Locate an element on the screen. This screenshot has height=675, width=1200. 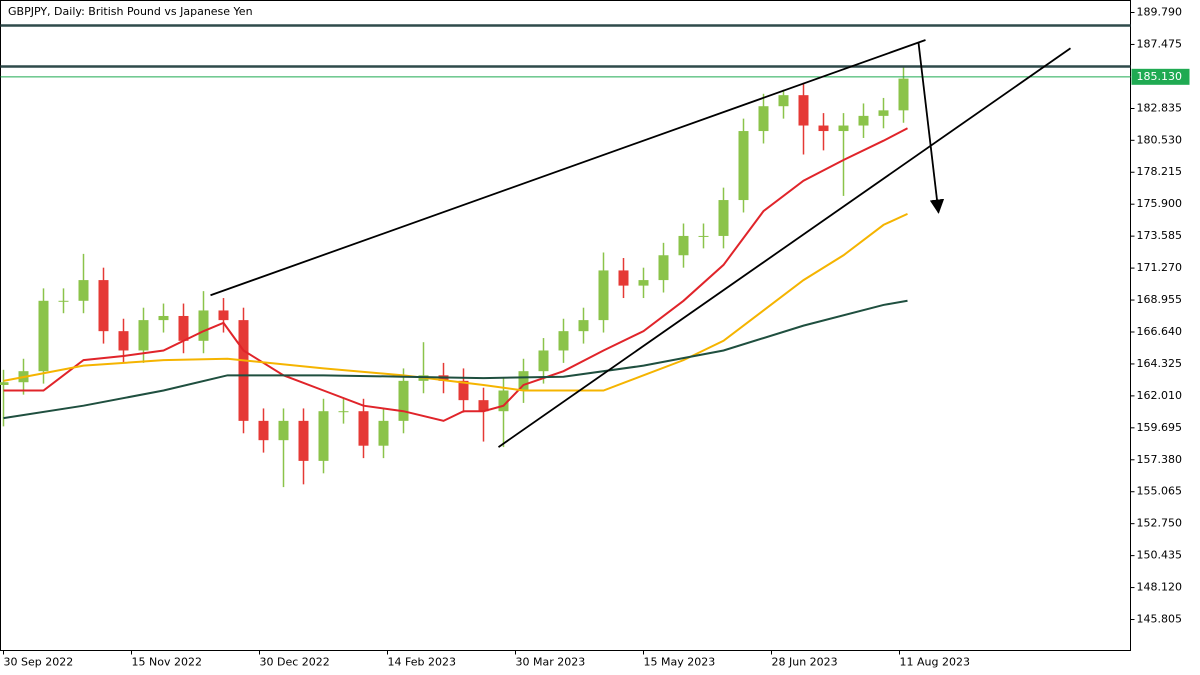
x-tick-label: 30 Dec 2022 is located at coordinates (295, 662).